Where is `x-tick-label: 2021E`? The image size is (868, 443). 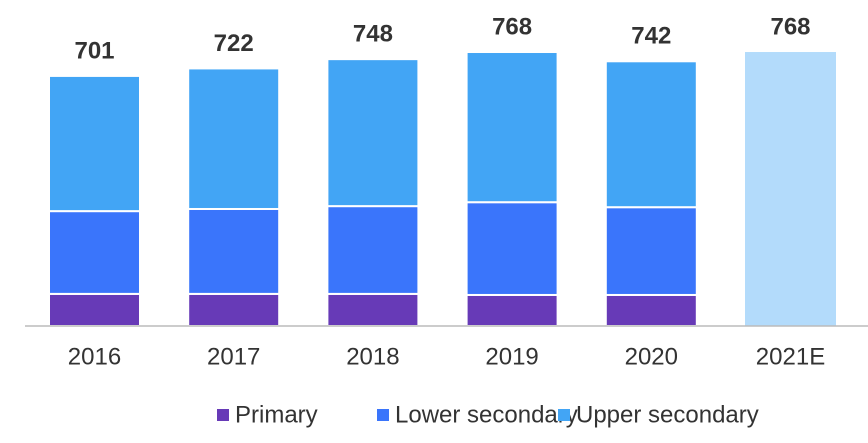
x-tick-label: 2021E is located at coordinates (790, 356).